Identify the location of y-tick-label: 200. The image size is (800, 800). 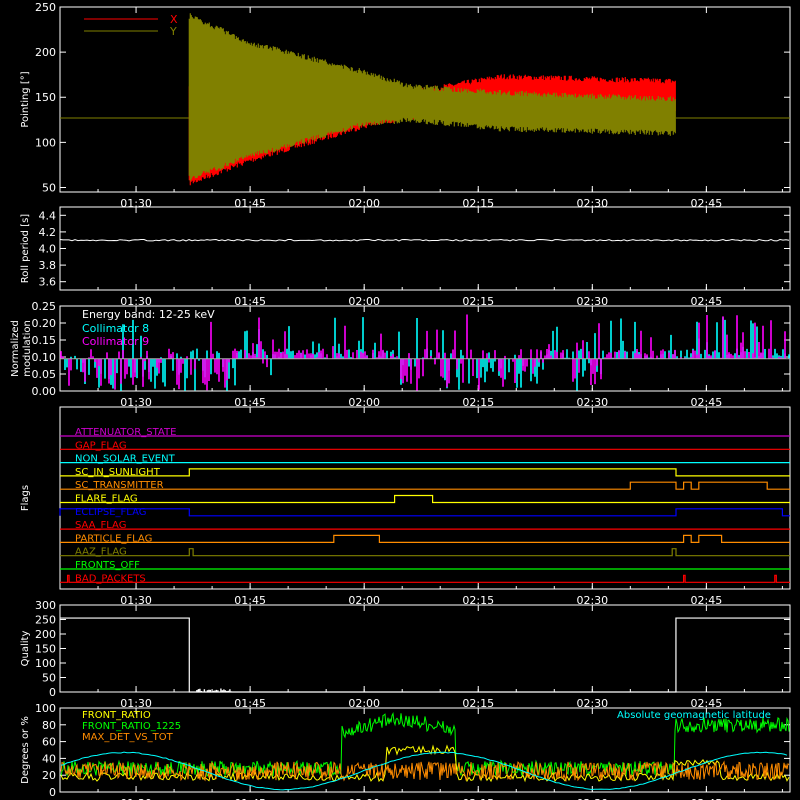
(45, 634).